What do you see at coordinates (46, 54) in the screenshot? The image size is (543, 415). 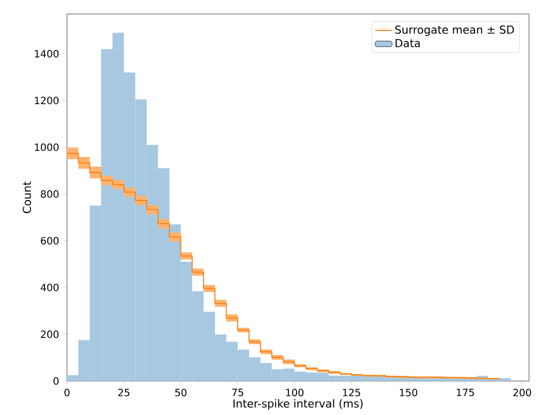 I see `y-tick-label: 1400` at bounding box center [46, 54].